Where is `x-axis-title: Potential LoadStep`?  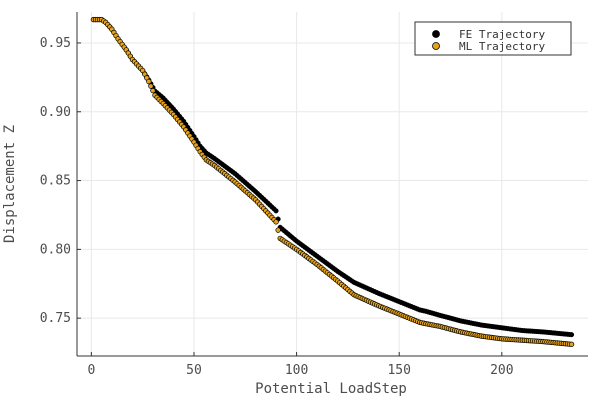
x-axis-title: Potential LoadStep is located at coordinates (331, 389).